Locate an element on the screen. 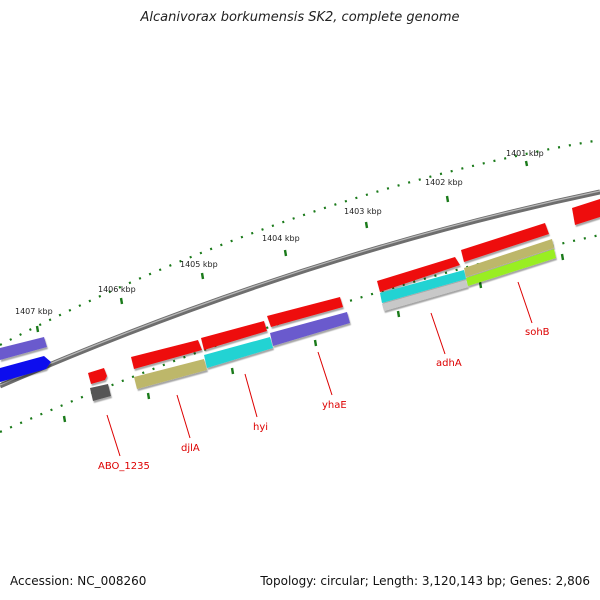 Image resolution: width=600 pixels, height=600 pixels. gene-label-sohb: sohB is located at coordinates (537, 332).